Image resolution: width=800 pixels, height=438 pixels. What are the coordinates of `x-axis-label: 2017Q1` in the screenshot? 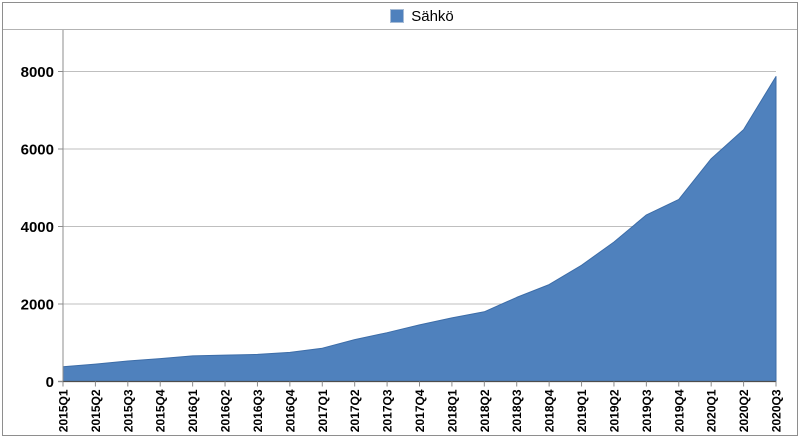 It's located at (323, 410).